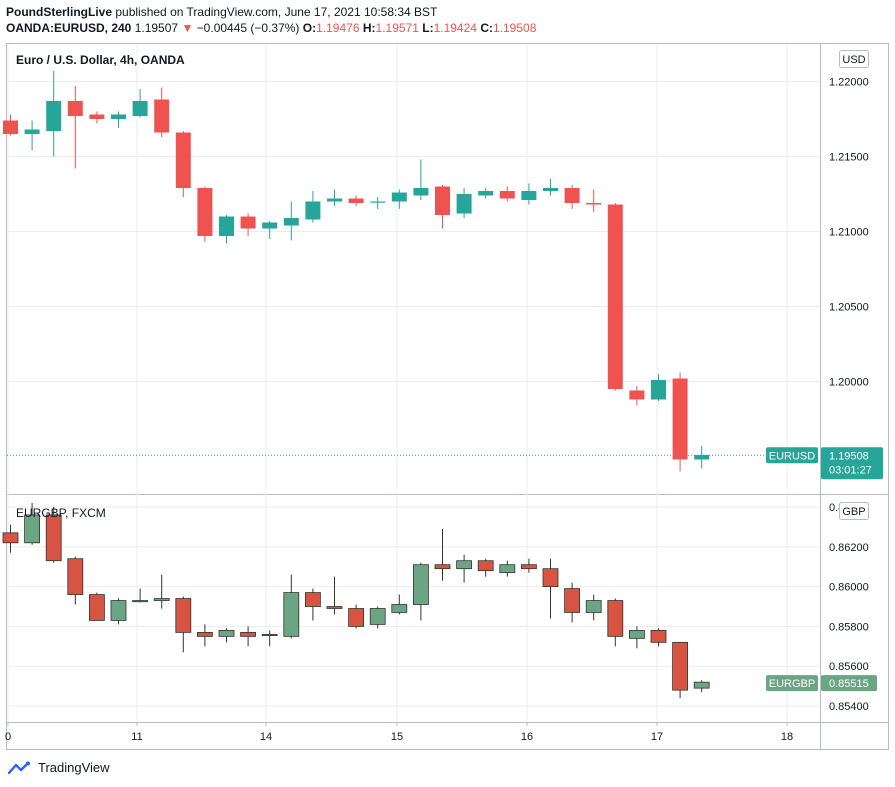 This screenshot has width=895, height=787. What do you see at coordinates (849, 684) in the screenshot?
I see `eurgbp-price-label: 0.85515` at bounding box center [849, 684].